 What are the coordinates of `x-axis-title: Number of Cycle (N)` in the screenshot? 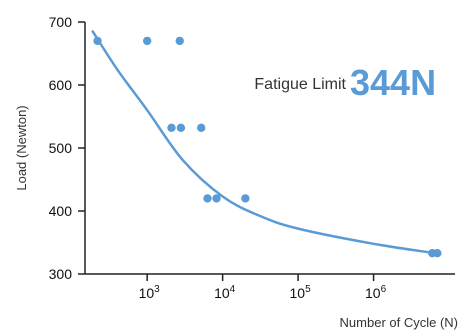 It's located at (399, 322).